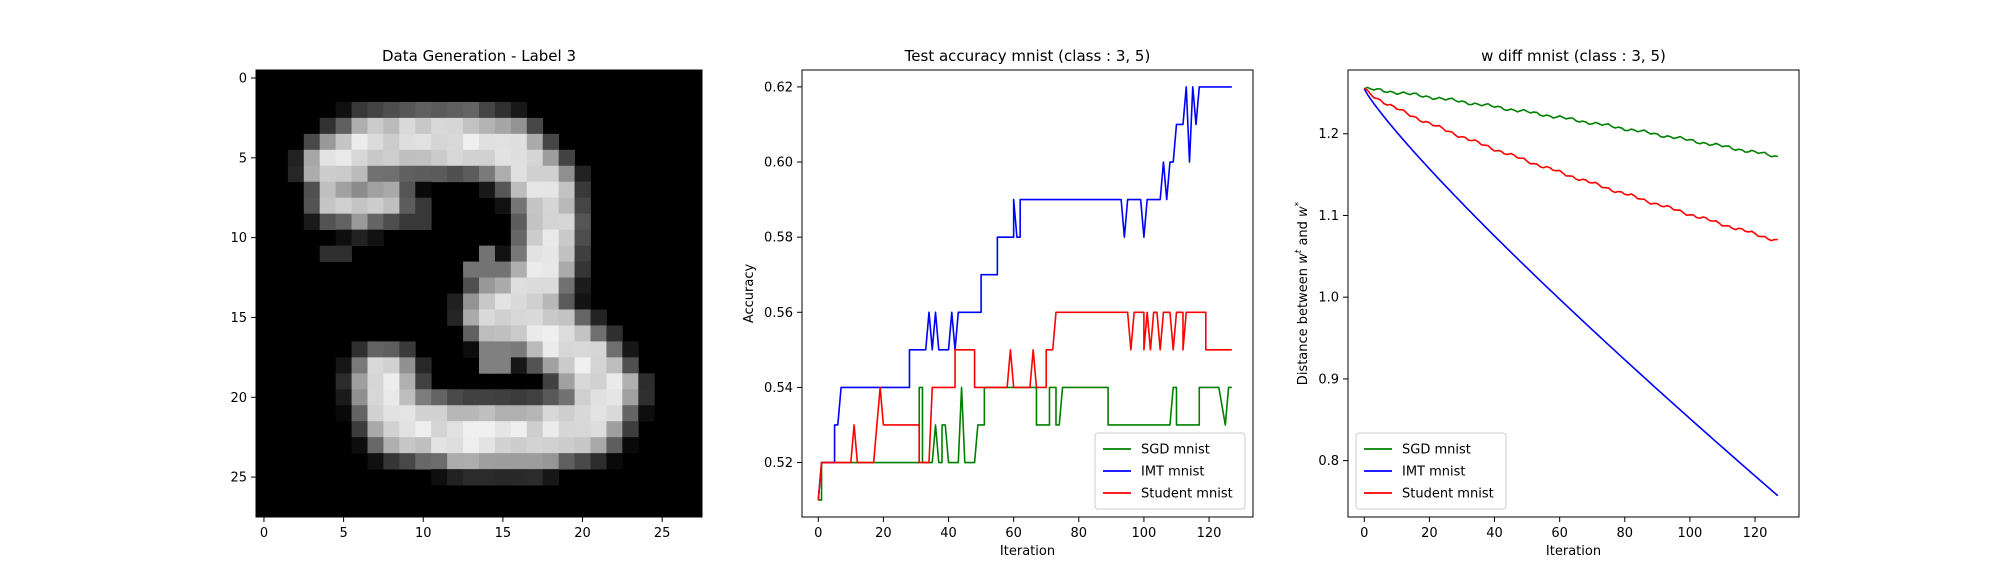  I want to click on y-axis-label: Distance between wt and w*, so click(1302, 293).